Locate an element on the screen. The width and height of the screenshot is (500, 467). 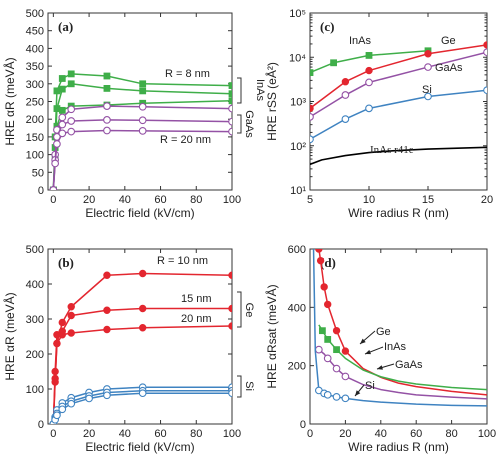
y-tick-label: 100 is located at coordinates (35, 156).